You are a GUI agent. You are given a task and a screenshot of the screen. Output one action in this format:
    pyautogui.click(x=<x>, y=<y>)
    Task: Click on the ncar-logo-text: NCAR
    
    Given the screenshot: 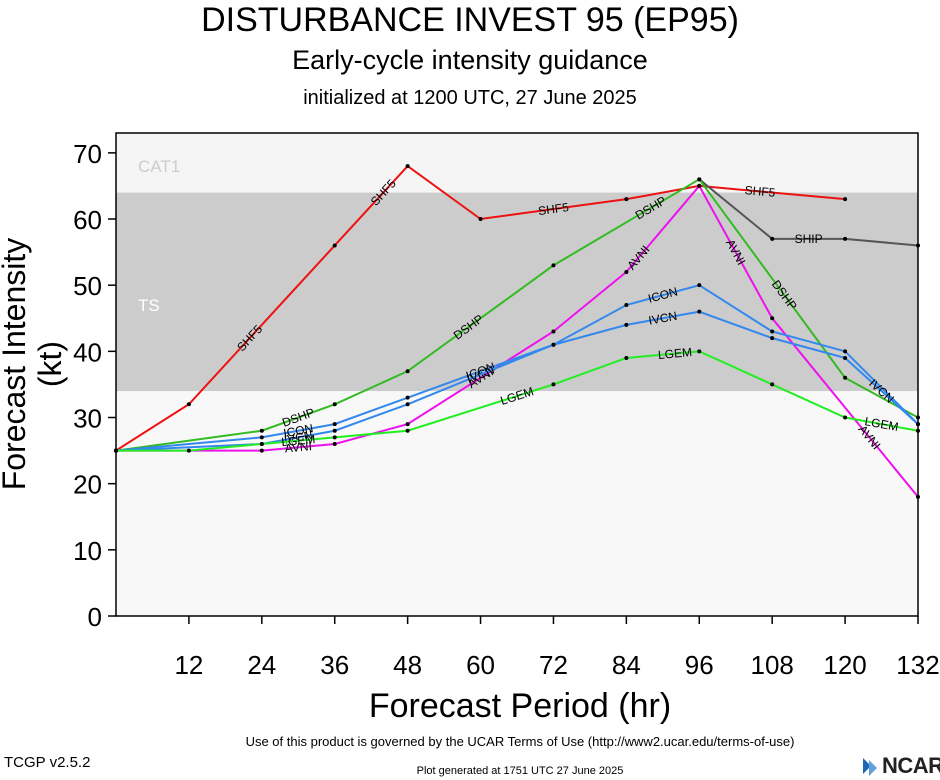 What is the action you would take?
    pyautogui.click(x=911, y=765)
    